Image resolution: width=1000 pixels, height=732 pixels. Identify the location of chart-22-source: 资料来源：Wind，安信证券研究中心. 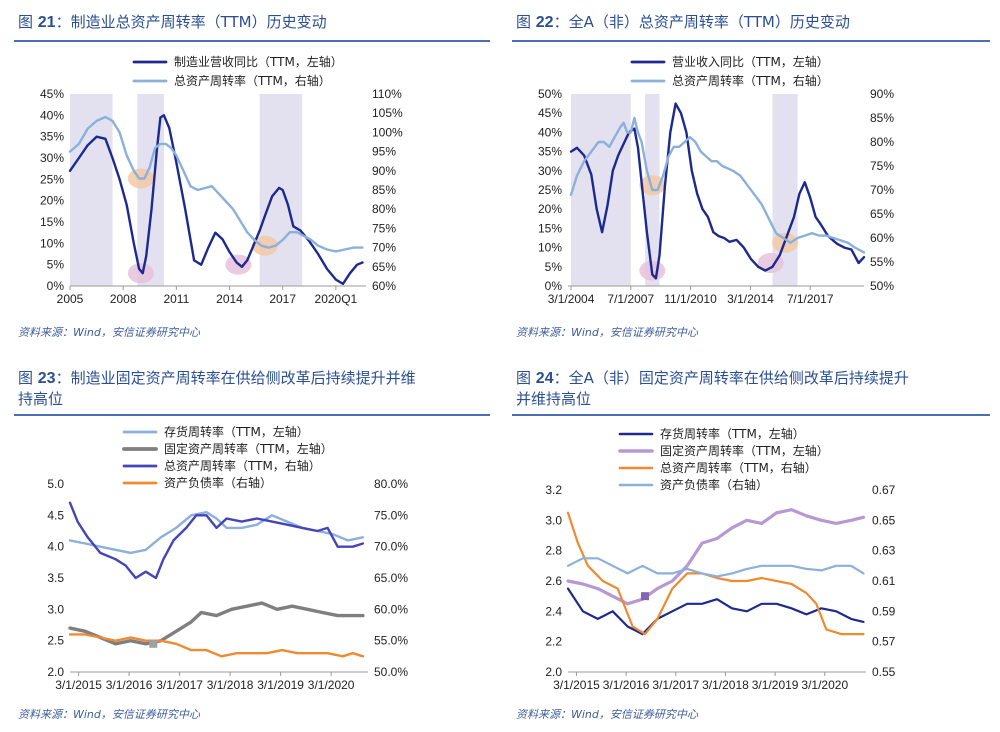
(607, 332).